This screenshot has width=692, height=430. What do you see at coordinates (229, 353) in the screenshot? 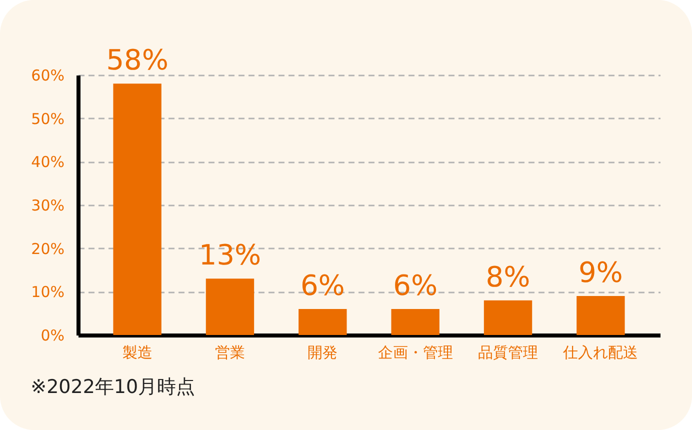
I see `x-tick-label: 営業` at bounding box center [229, 353].